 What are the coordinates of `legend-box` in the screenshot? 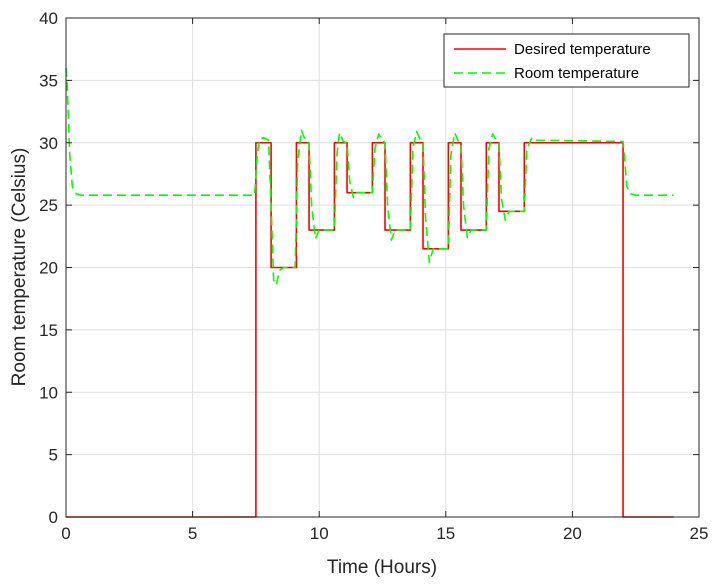 It's located at (566, 60).